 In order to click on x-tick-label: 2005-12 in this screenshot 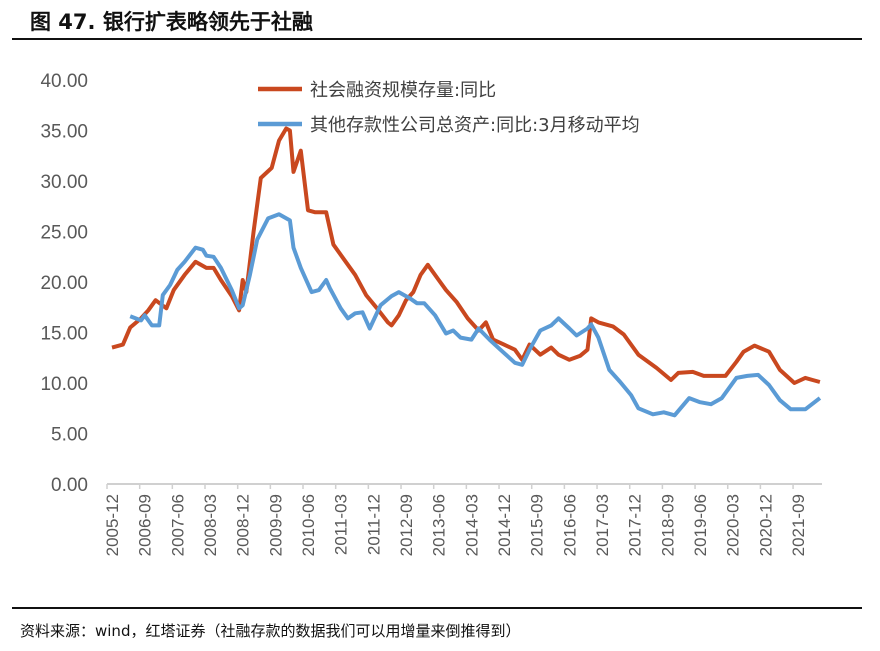, I will do `click(112, 525)`.